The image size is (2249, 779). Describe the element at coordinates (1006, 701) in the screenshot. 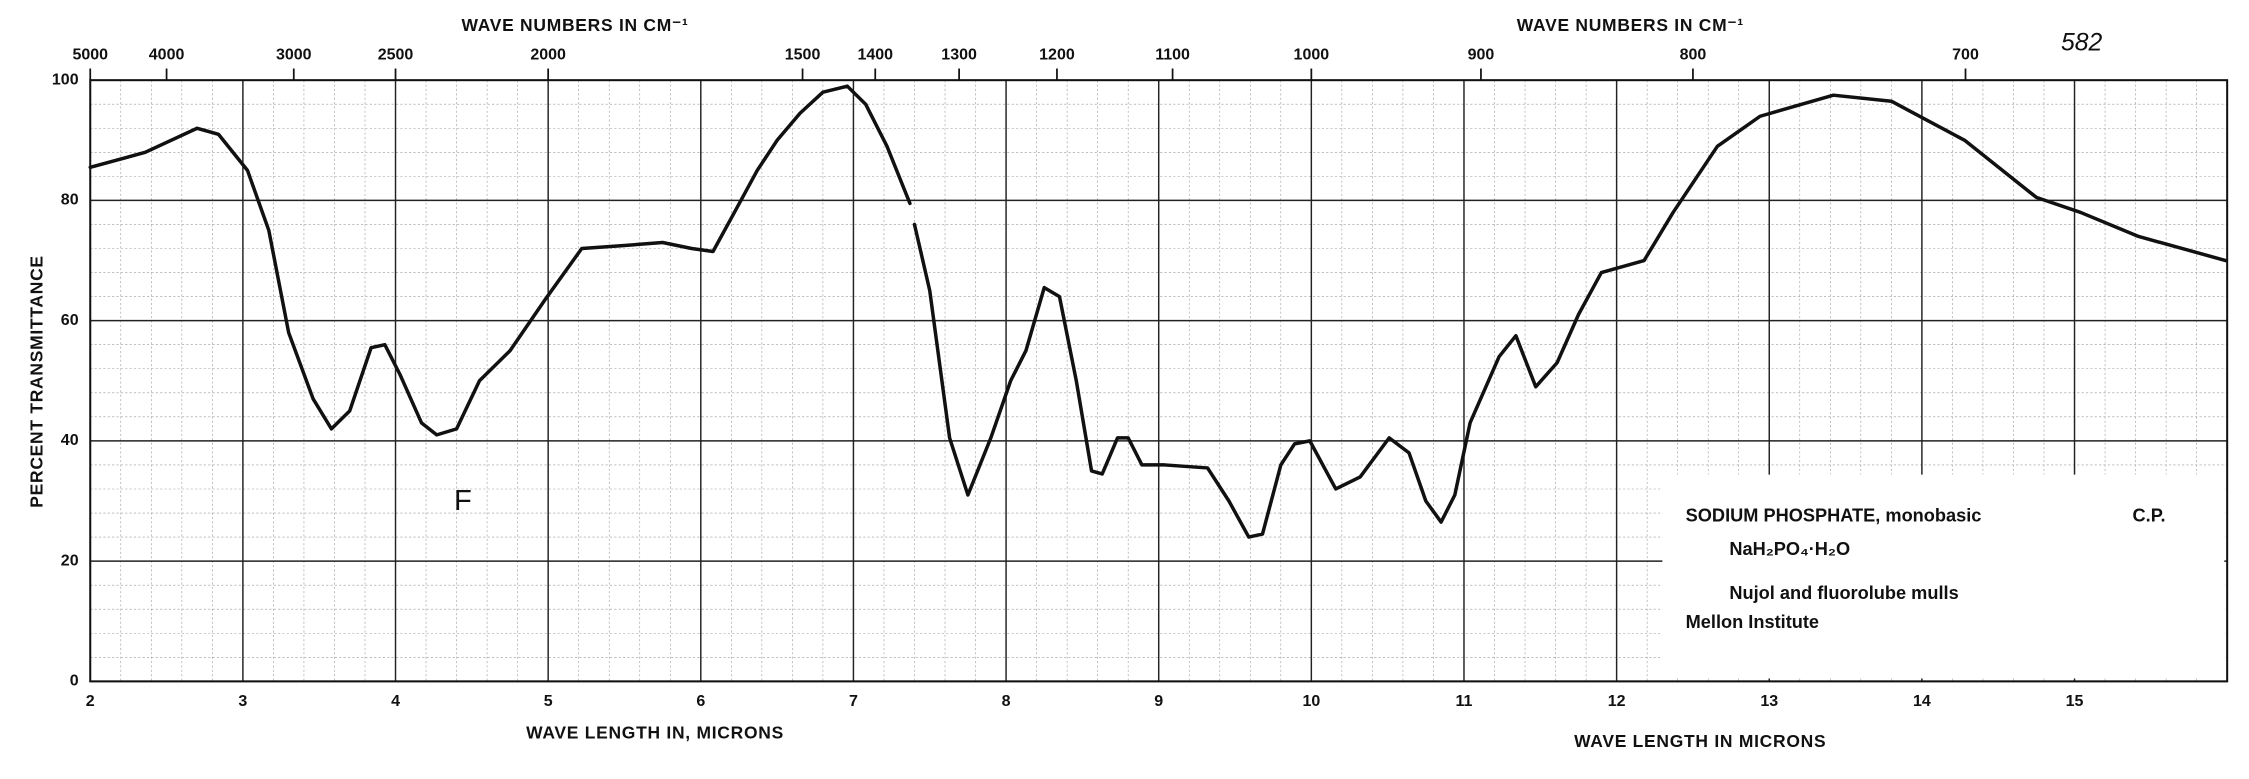

I see `x-tick-label: 8` at that location.